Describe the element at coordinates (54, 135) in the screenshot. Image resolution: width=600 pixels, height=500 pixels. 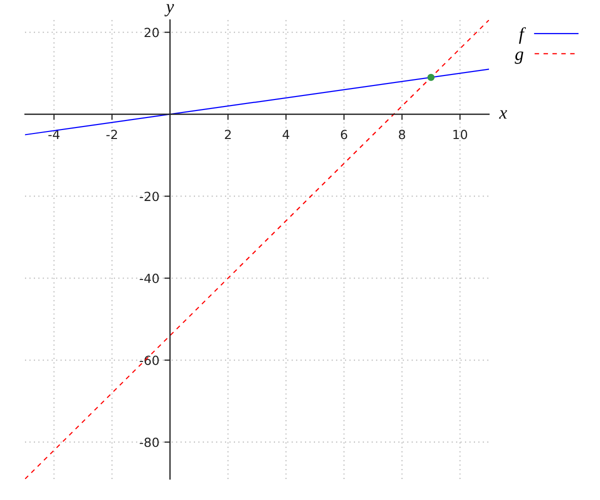
I see `x-tick-label: -4` at that location.